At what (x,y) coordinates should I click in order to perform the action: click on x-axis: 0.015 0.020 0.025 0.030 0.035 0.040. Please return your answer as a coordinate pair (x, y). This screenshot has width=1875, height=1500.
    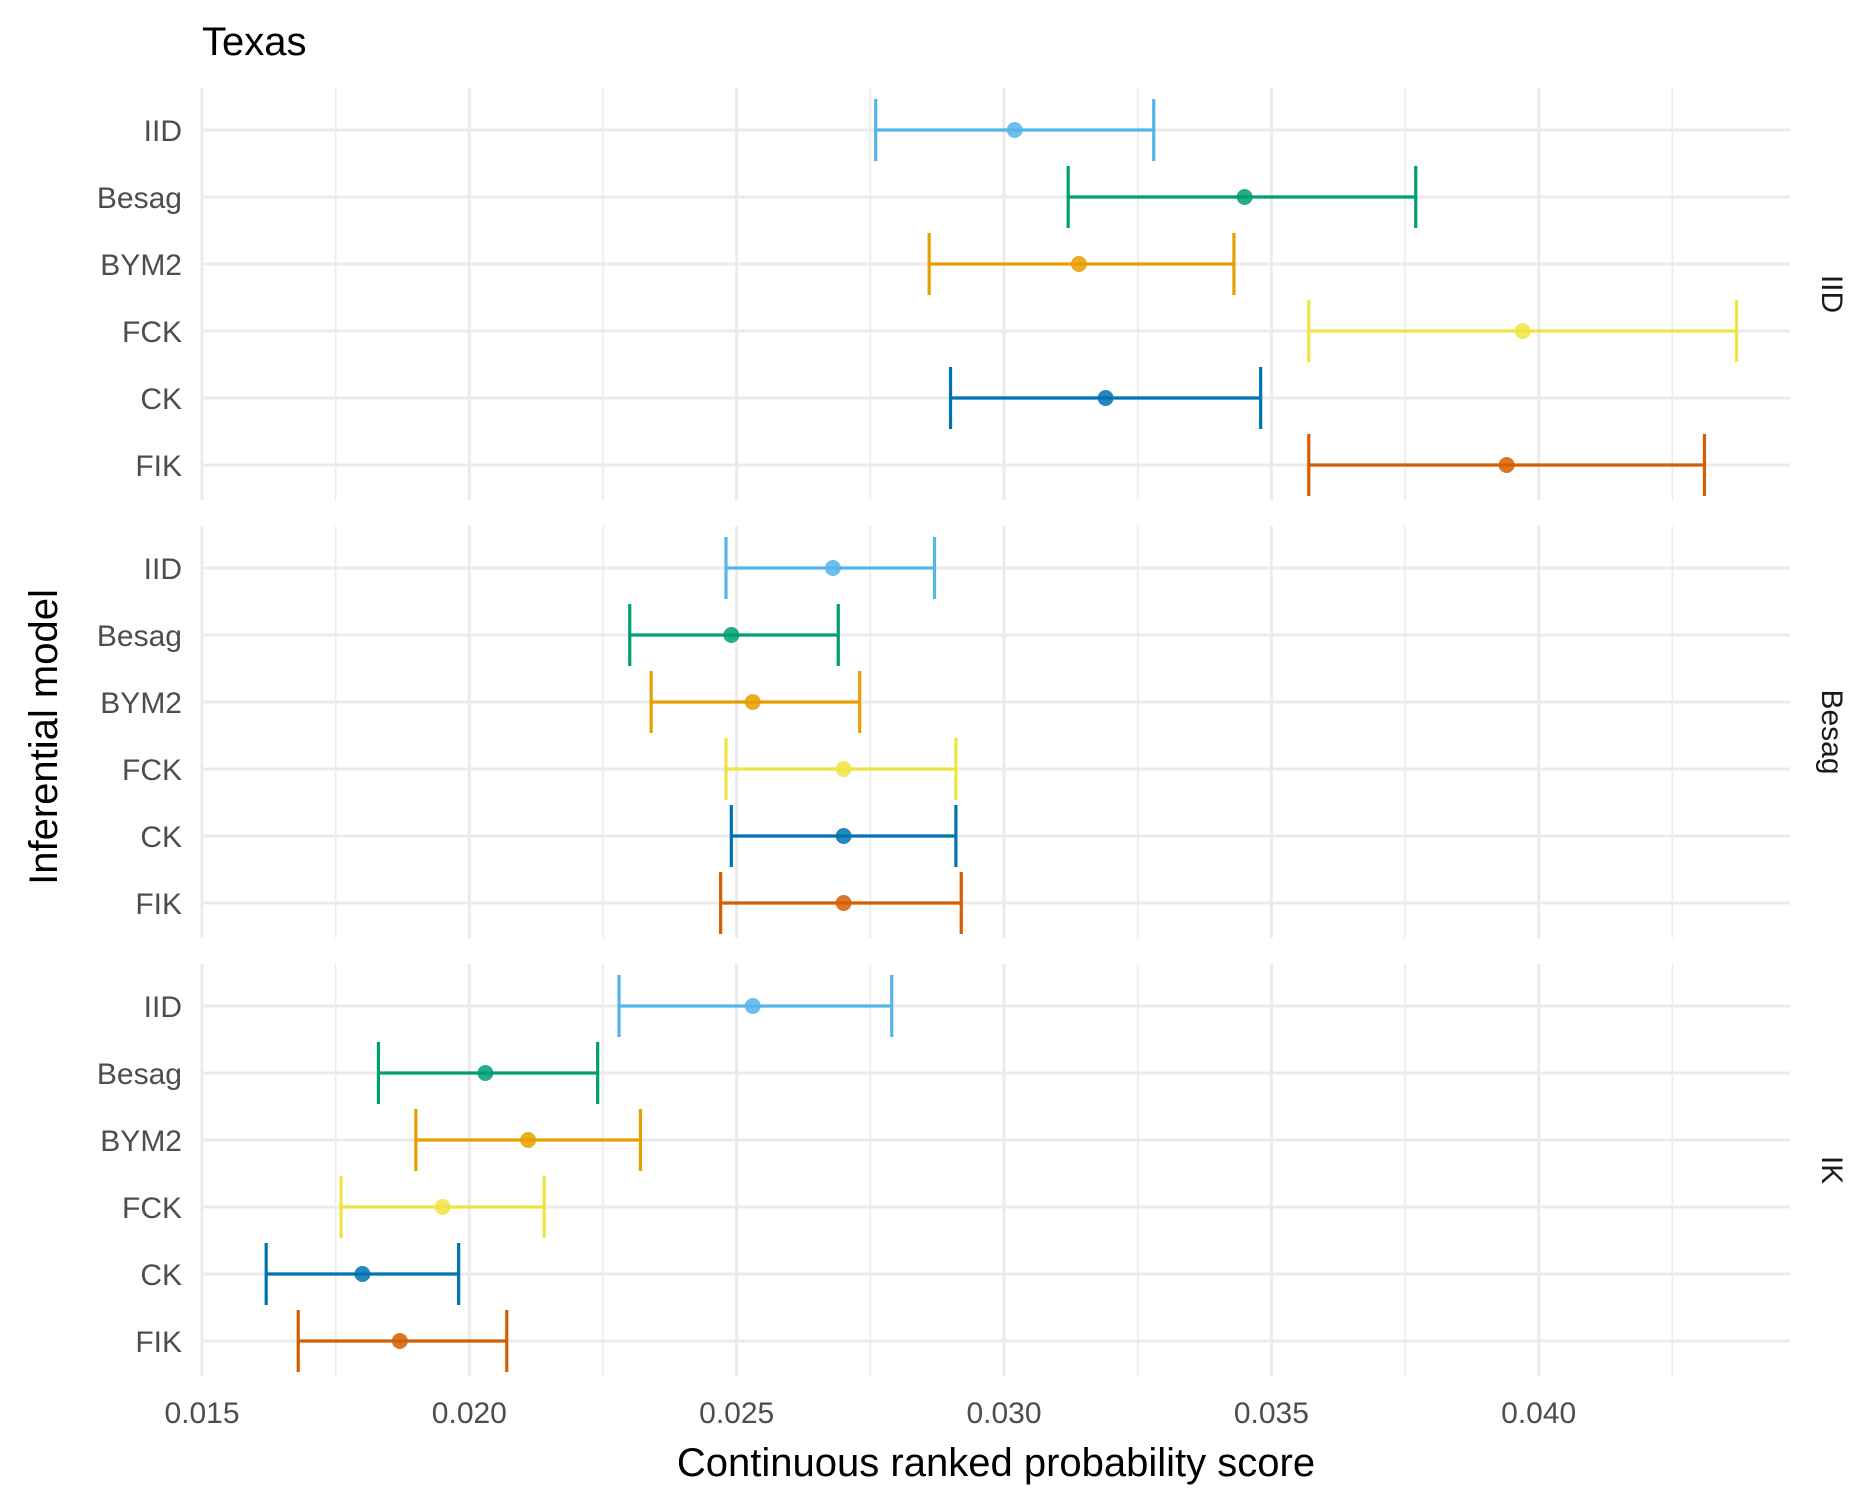
    Looking at the image, I should click on (870, 1413).